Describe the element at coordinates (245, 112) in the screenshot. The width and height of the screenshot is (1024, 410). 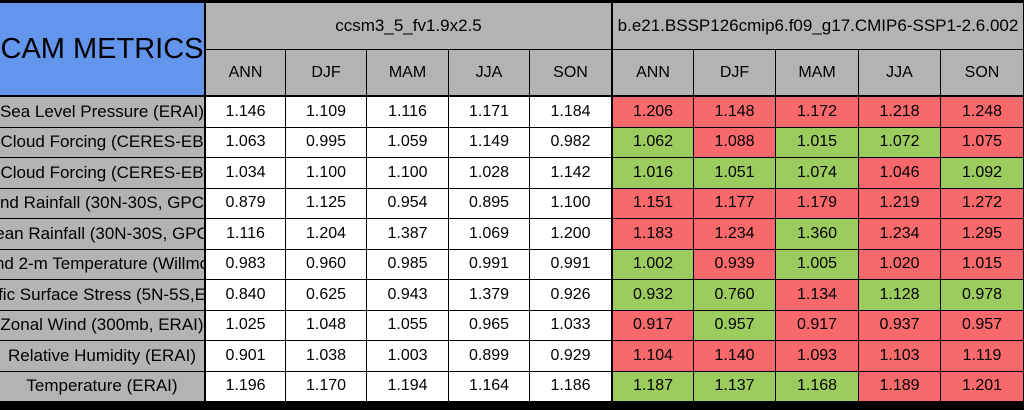
I see `value-cell: 1.146` at that location.